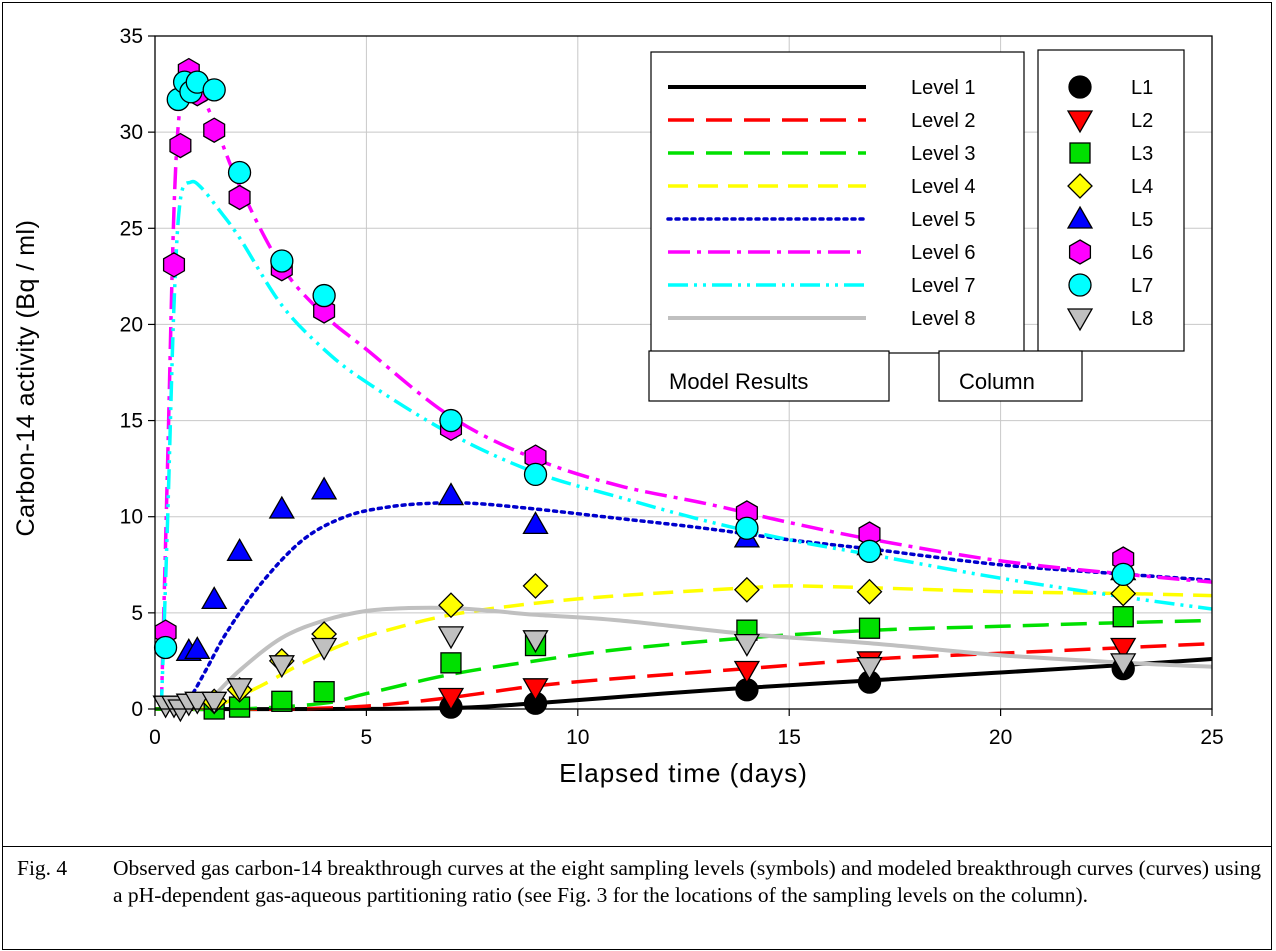  Describe the element at coordinates (137, 613) in the screenshot. I see `y-tick-label: 5` at that location.